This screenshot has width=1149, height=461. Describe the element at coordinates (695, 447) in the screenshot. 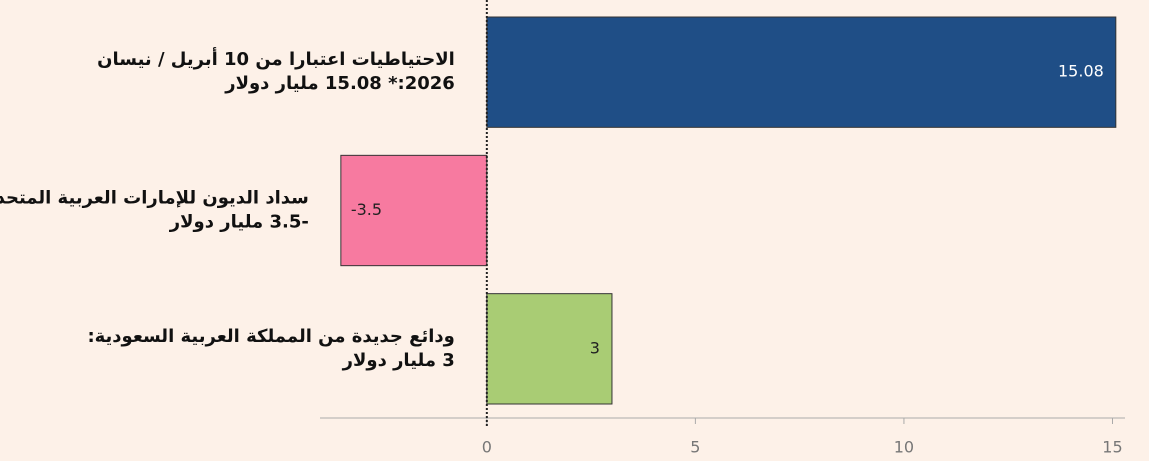

I see `x-tick-label: 5` at that location.